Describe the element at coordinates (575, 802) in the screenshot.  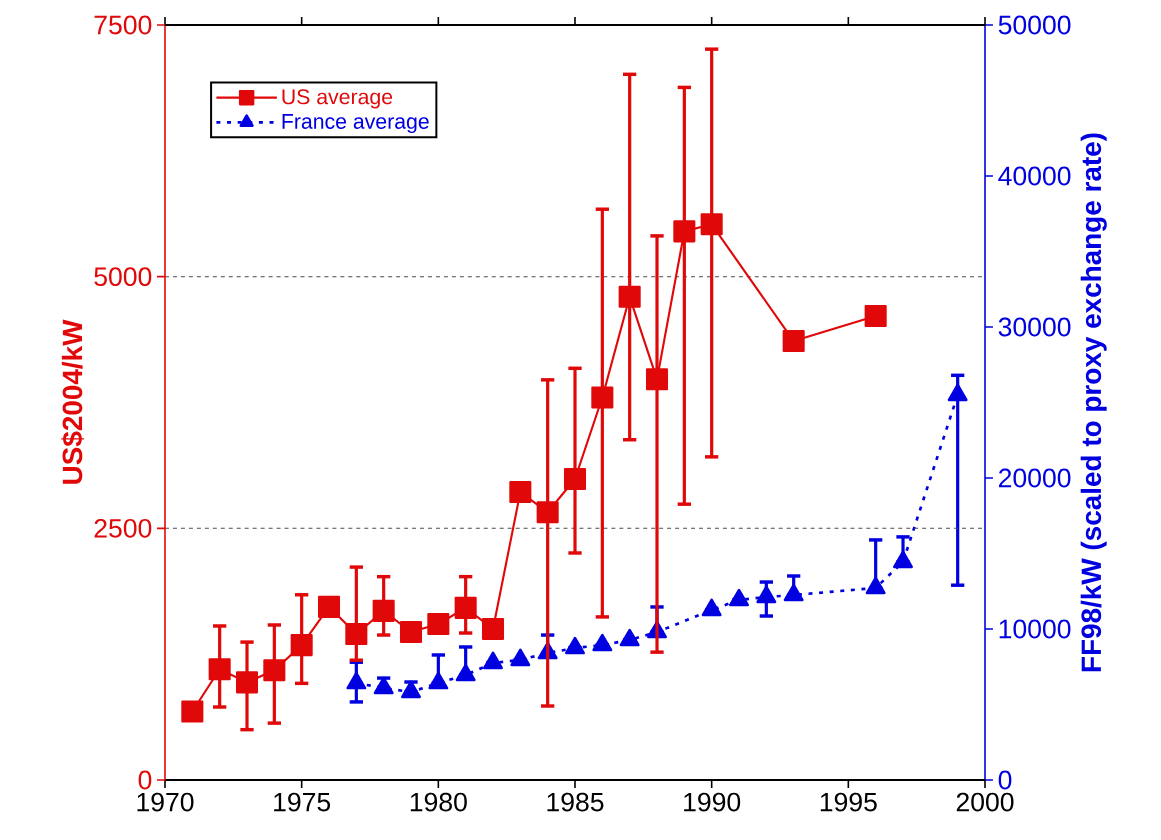
I see `x-tick-label: 1985` at that location.